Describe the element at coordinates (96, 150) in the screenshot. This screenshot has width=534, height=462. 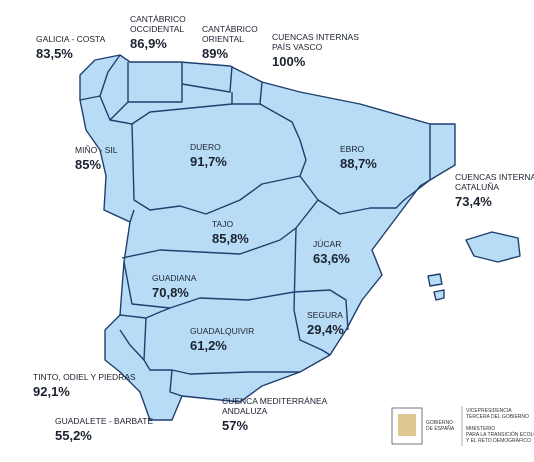
I see `basin-name: MIÑO - SIL` at that location.